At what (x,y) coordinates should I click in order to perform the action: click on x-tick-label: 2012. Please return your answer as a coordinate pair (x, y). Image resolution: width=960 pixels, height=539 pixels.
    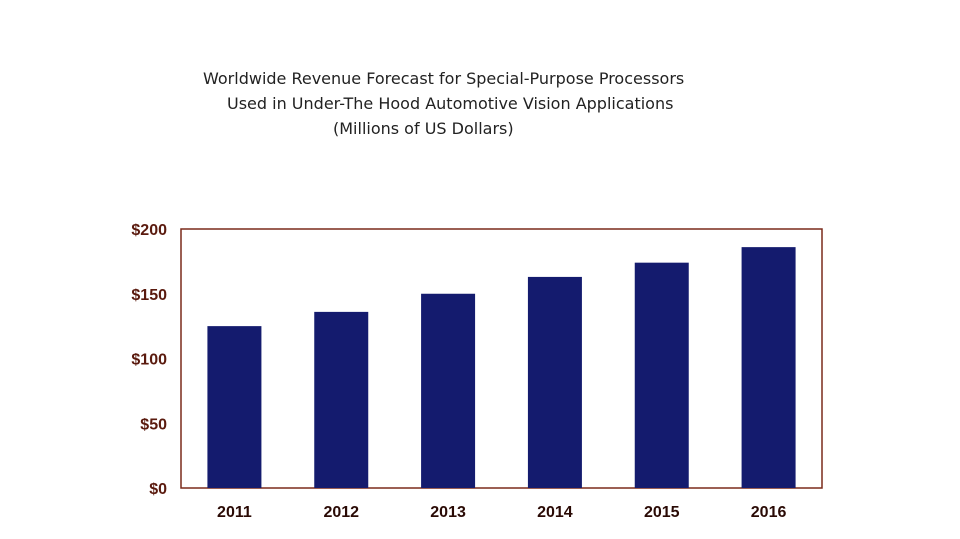
    Looking at the image, I should click on (341, 512).